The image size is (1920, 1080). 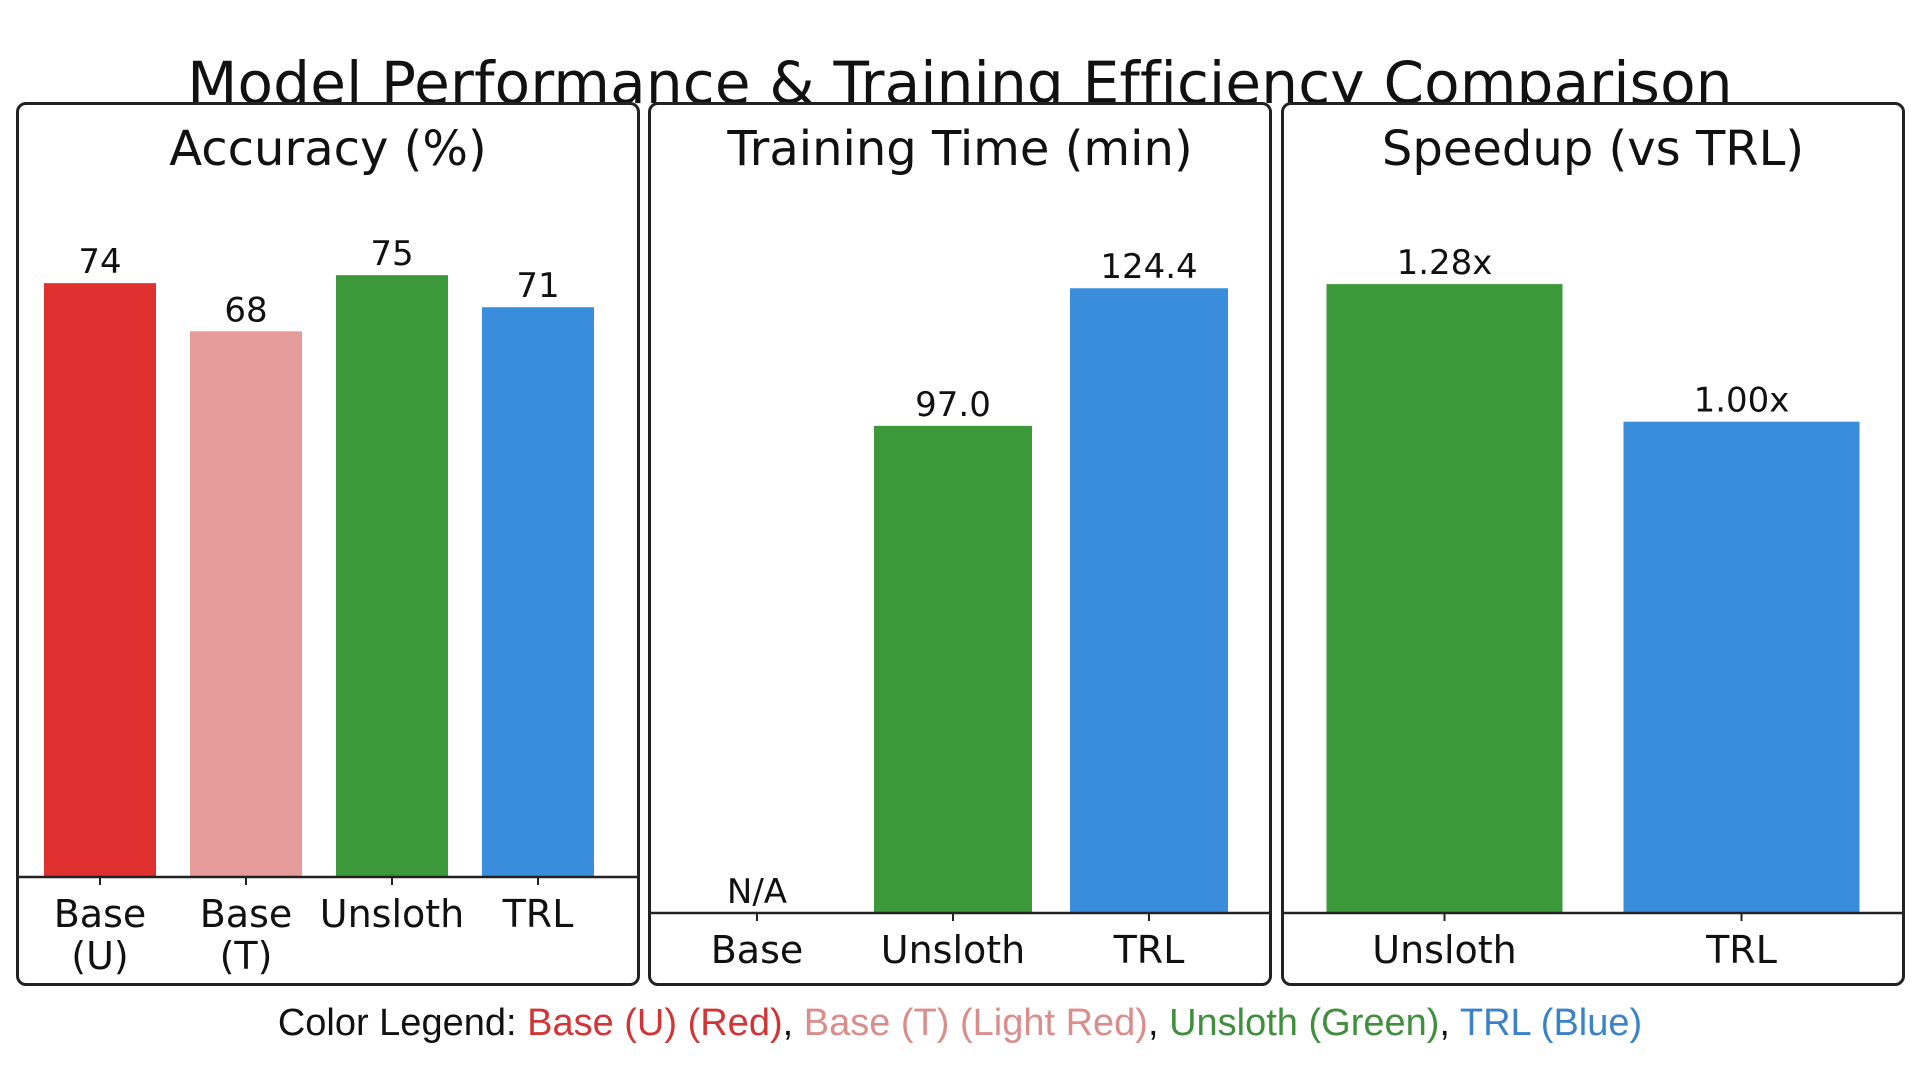 What do you see at coordinates (1149, 600) in the screenshot?
I see `training-time-bar-trl` at bounding box center [1149, 600].